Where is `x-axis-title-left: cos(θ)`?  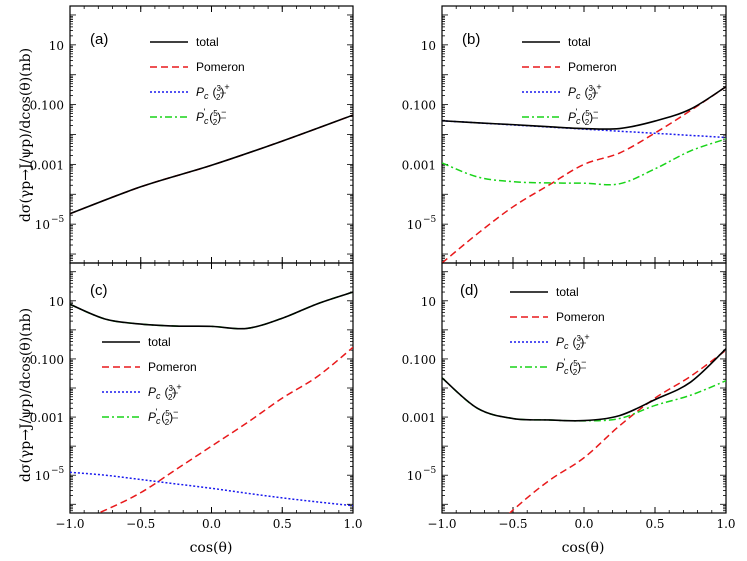 x-axis-title-left: cos(θ) is located at coordinates (211, 548).